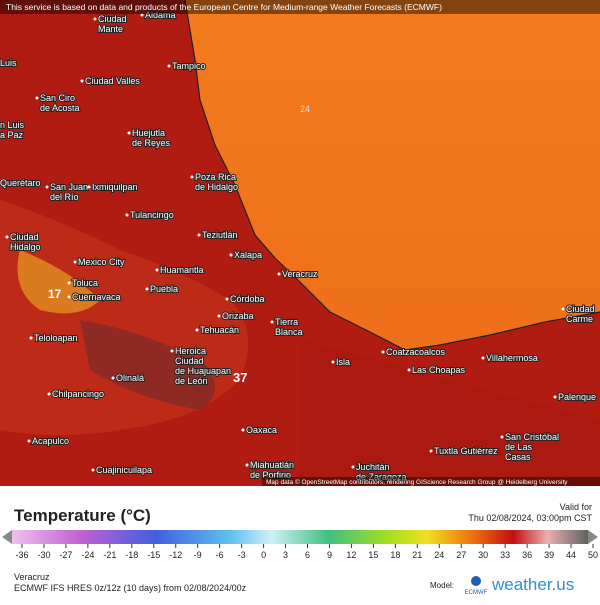 The image size is (600, 605). I want to click on city-label: Mante, so click(110, 29).